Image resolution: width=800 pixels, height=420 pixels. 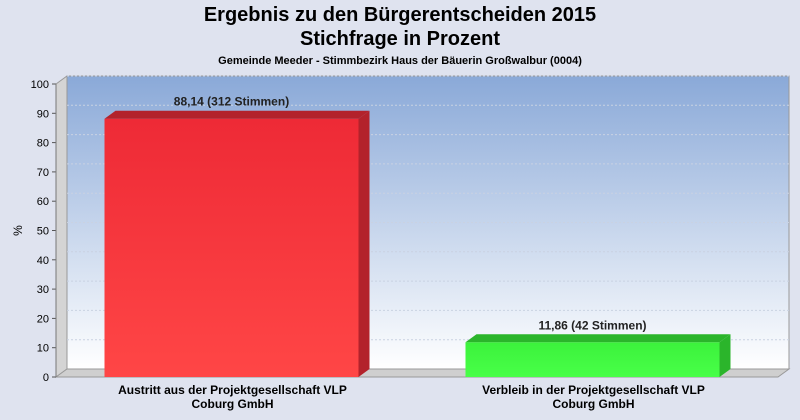 I want to click on y-tick-label: 80, so click(x=43, y=144).